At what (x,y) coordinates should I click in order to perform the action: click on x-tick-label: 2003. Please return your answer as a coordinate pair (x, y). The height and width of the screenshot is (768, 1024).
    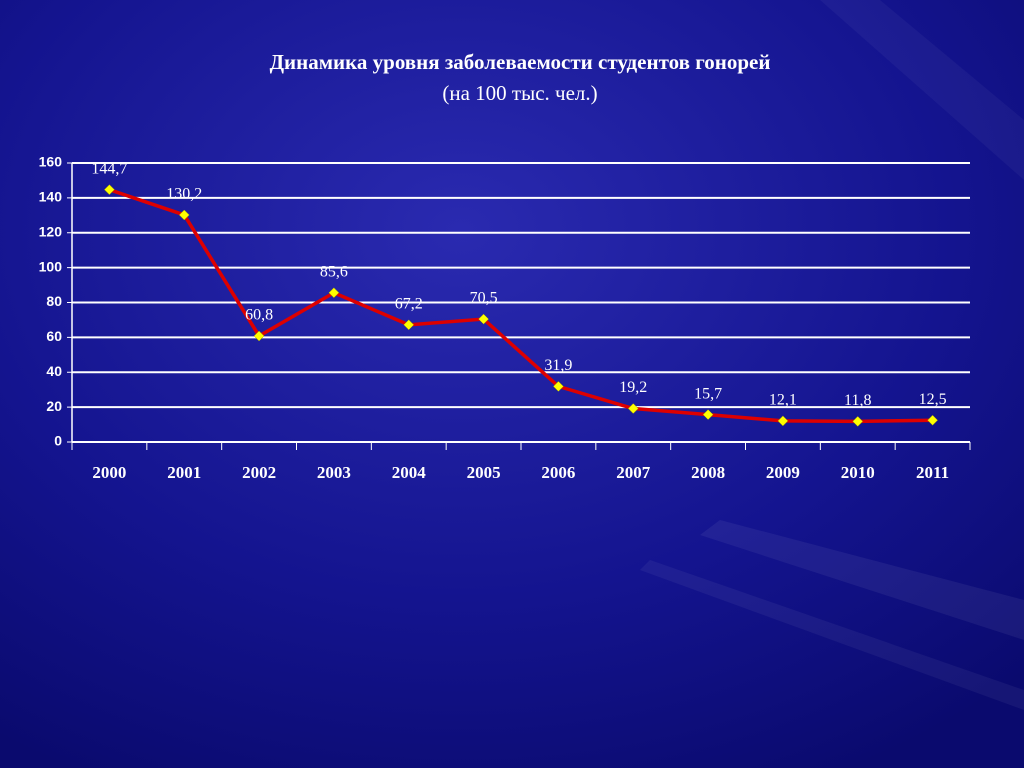
    Looking at the image, I should click on (334, 472).